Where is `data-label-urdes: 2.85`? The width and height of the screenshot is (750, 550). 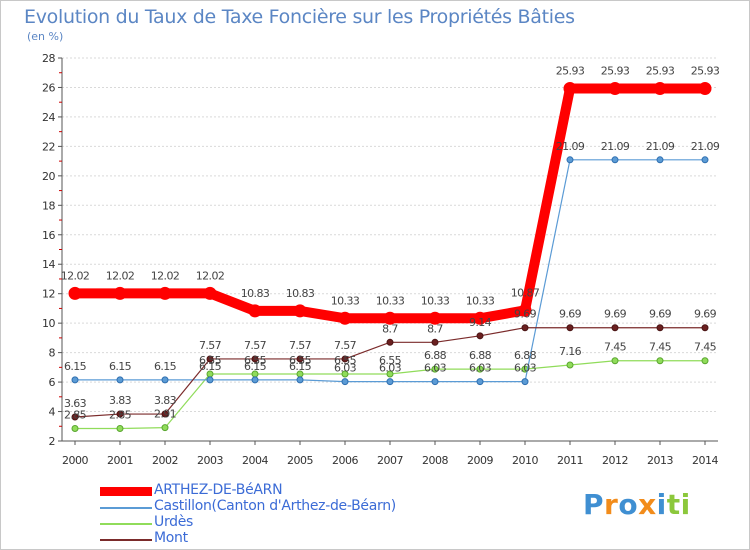
data-label-urdes: 2.85 is located at coordinates (120, 414).